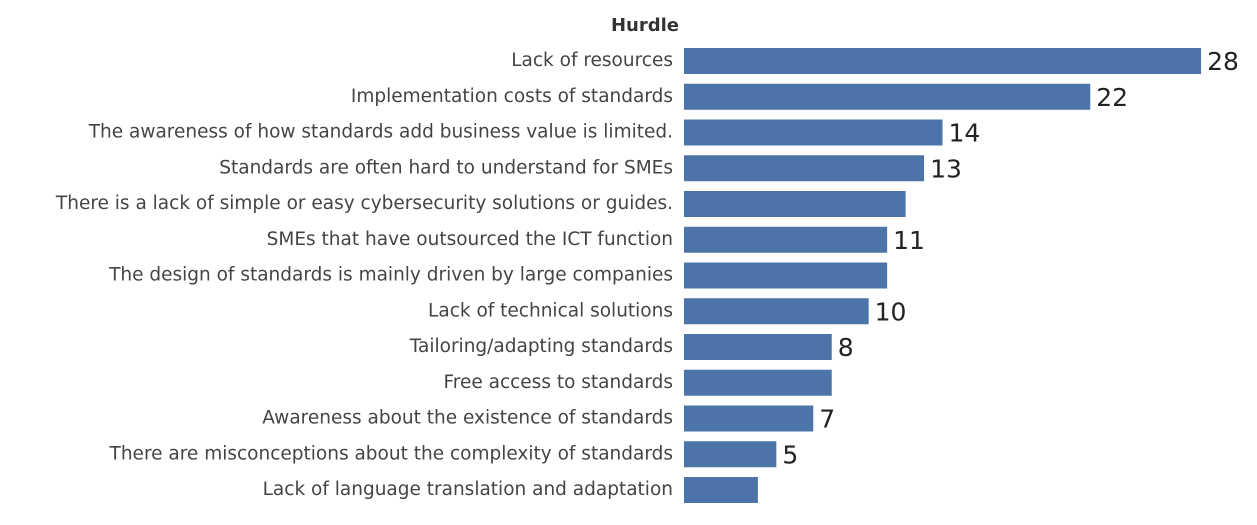 This screenshot has height=525, width=1257. What do you see at coordinates (891, 311) in the screenshot?
I see `value-label: 10` at bounding box center [891, 311].